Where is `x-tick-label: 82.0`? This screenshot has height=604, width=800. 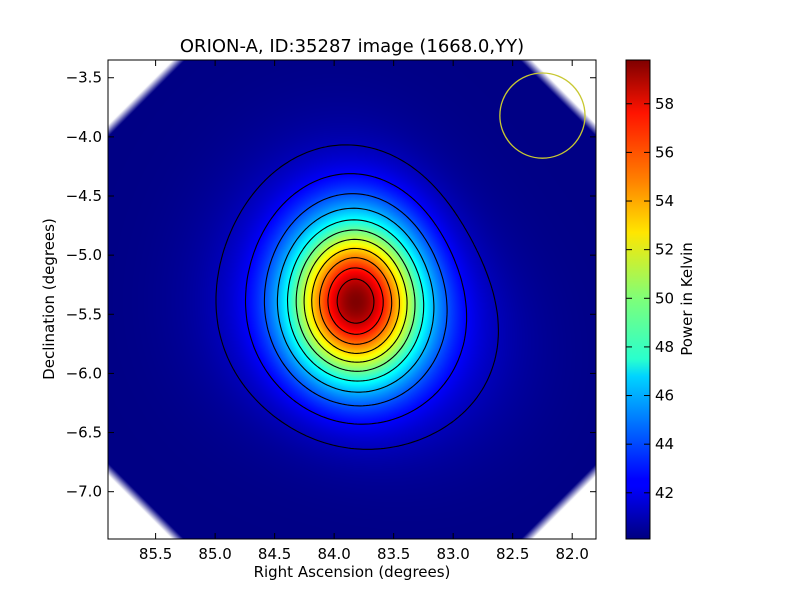
x-tick-label: 82.0 is located at coordinates (571, 554).